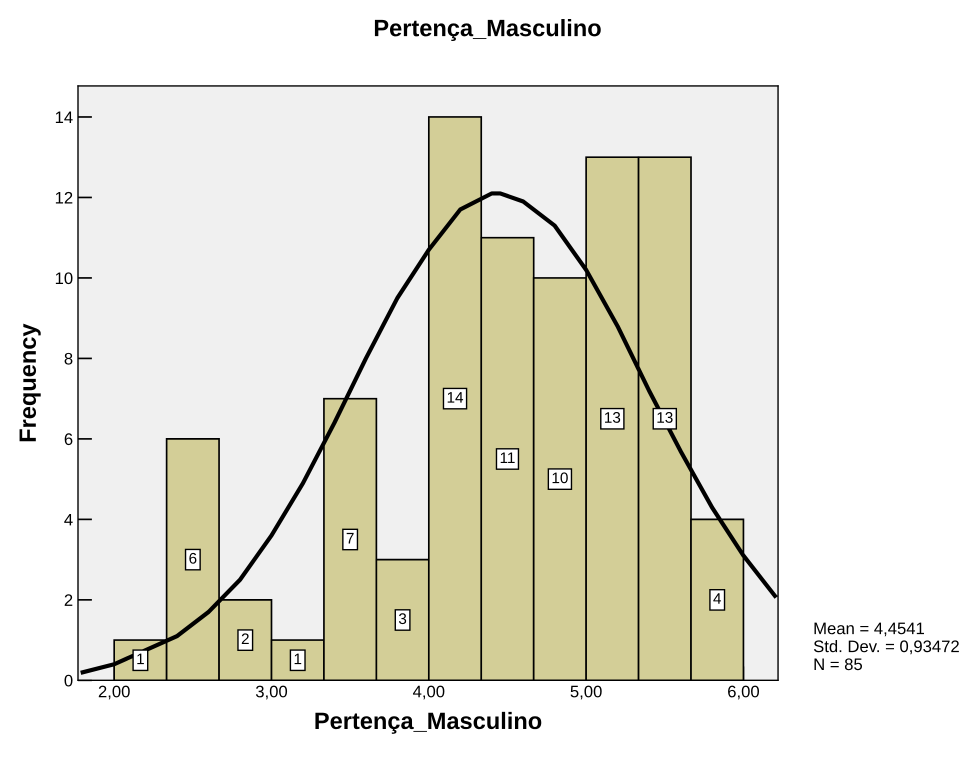  I want to click on chart-title: Pertença_Masculino, so click(487, 30).